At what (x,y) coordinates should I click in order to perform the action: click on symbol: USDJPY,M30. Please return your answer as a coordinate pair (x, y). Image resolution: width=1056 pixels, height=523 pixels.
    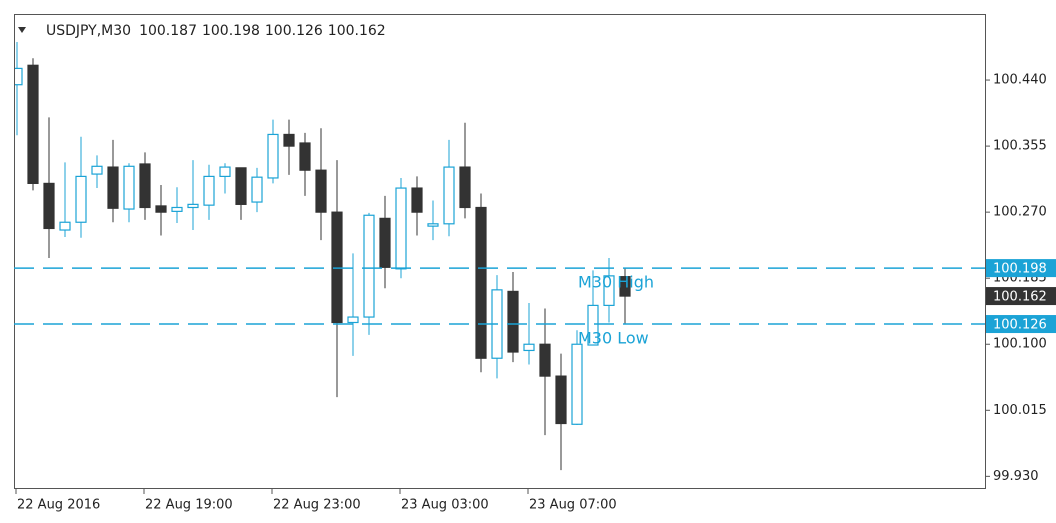
    Looking at the image, I should click on (88, 31).